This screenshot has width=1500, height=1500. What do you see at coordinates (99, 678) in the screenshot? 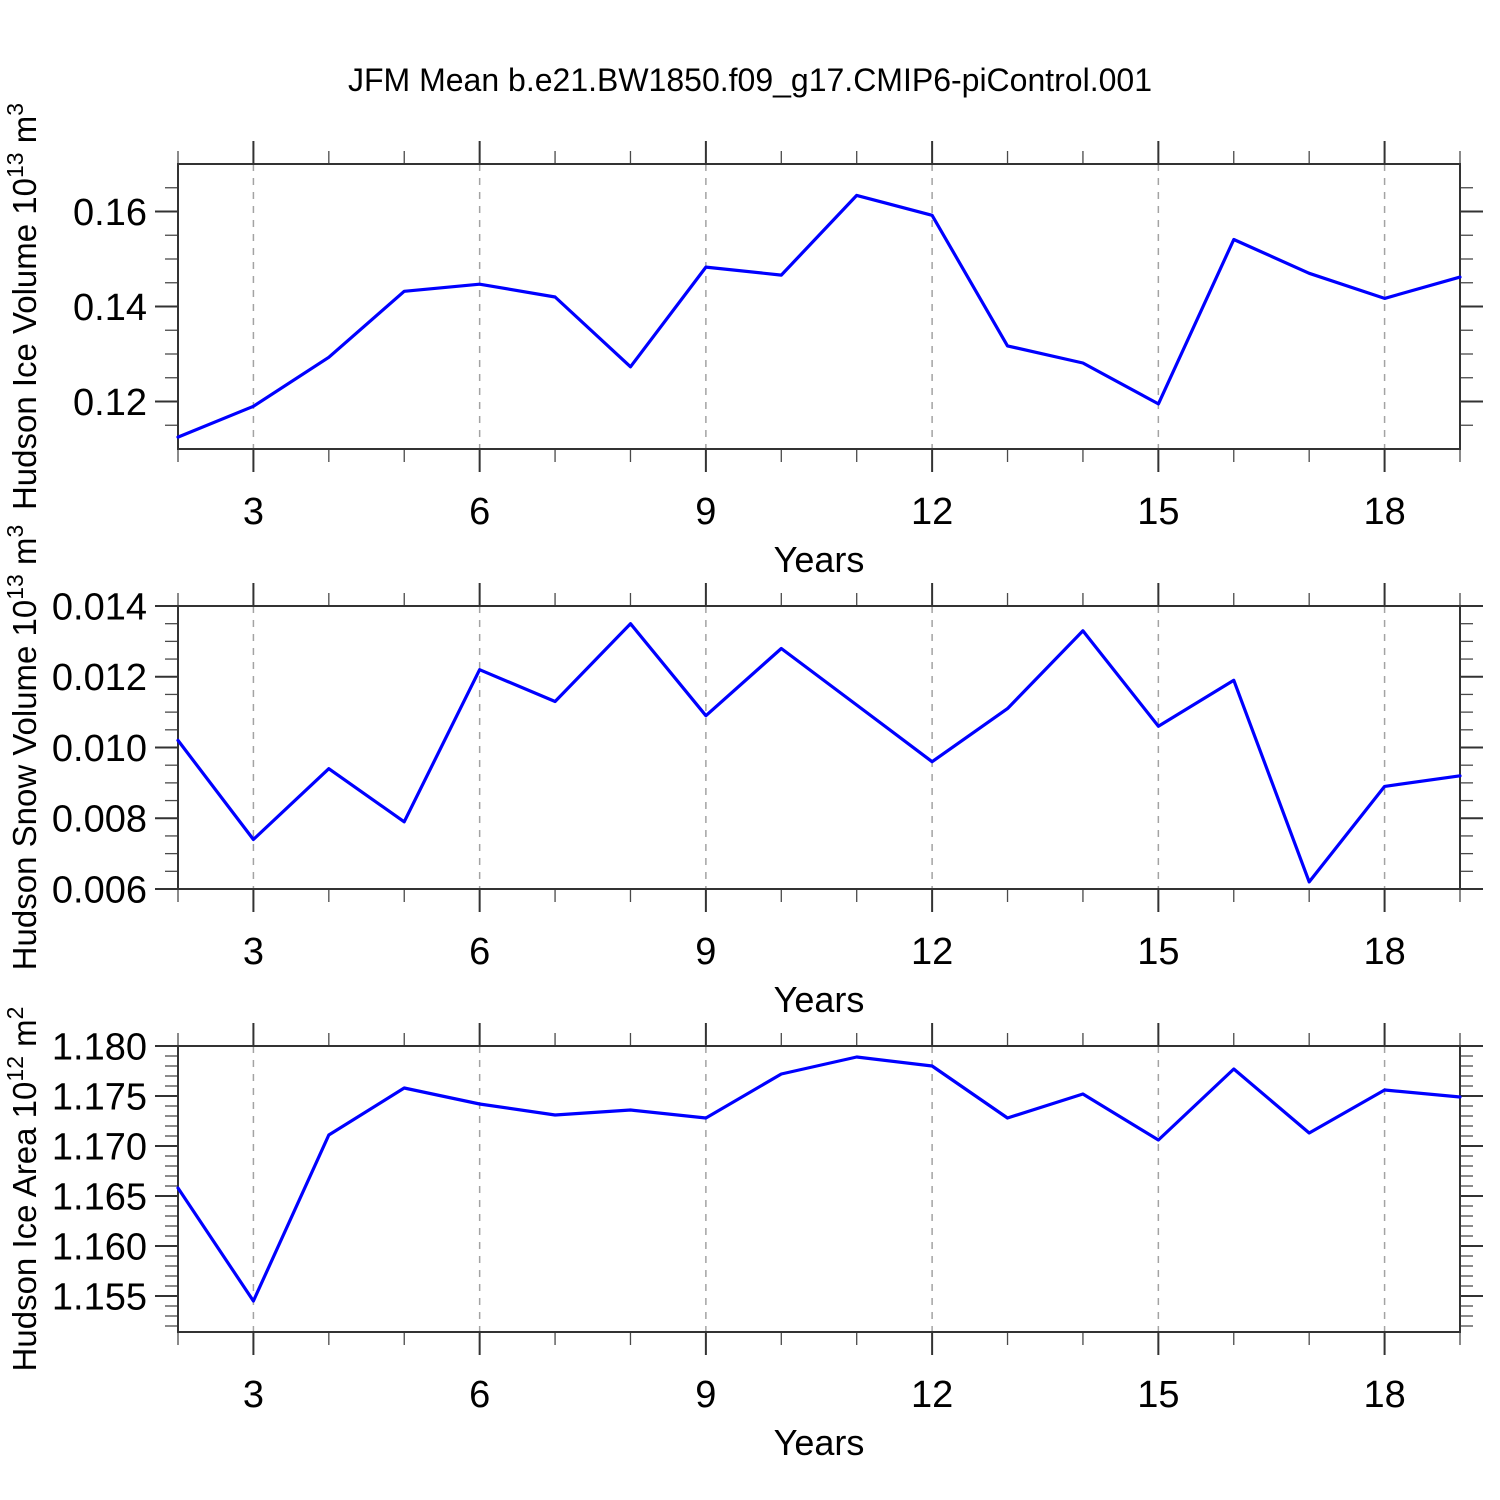
I see `svg-text: 0.012` at bounding box center [99, 678].